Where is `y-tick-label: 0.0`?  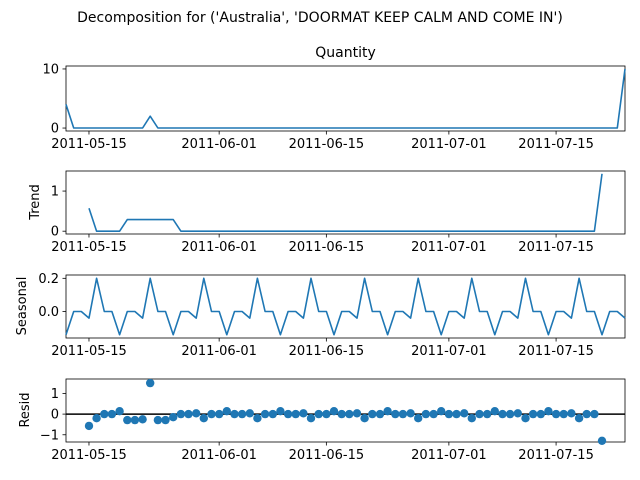
y-tick-label: 0.0 is located at coordinates (48, 312).